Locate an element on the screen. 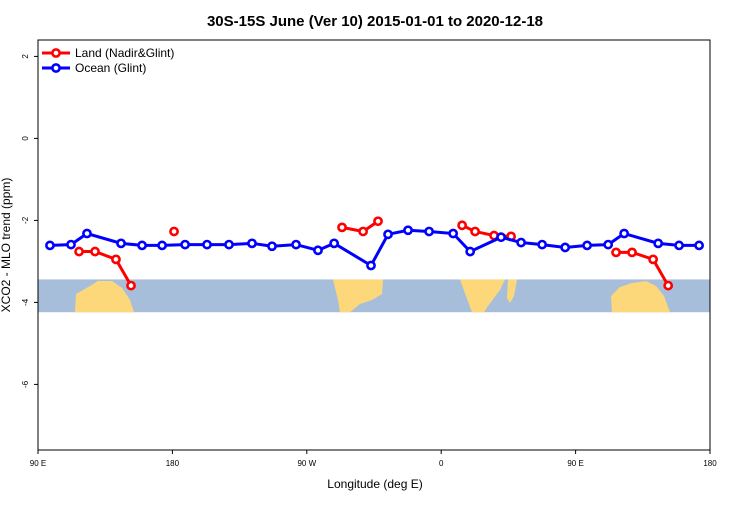 The height and width of the screenshot is (505, 750). x-tick-label: 0 is located at coordinates (441, 463).